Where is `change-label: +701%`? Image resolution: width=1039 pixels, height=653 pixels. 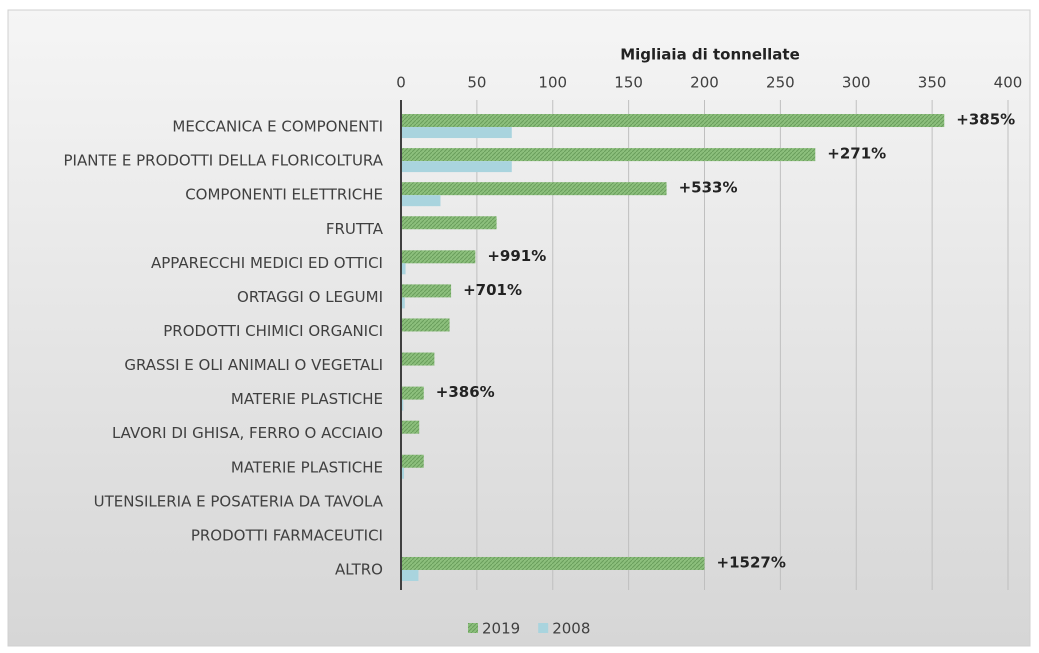
change-label: +701% is located at coordinates (492, 290).